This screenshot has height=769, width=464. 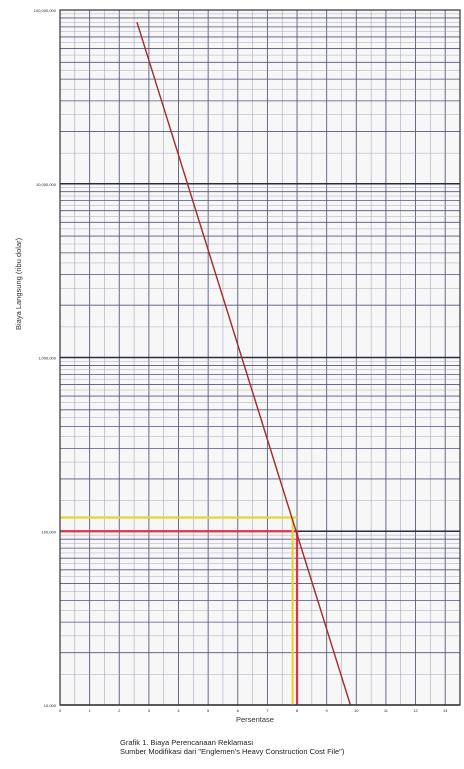 I want to click on y-tick-label: 1,000,000, so click(x=47, y=358).